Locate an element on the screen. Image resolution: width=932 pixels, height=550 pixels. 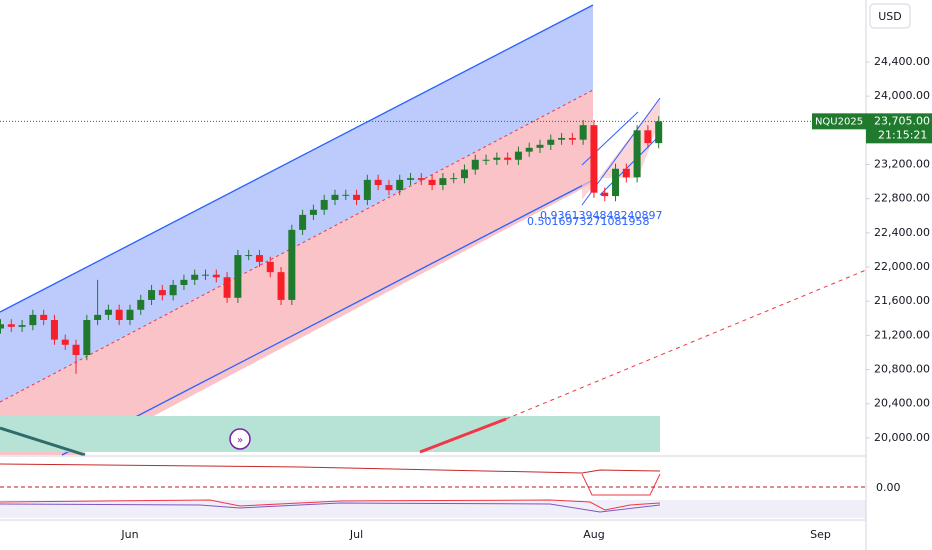
y-tick-label: 24,400.00 is located at coordinates (902, 61).